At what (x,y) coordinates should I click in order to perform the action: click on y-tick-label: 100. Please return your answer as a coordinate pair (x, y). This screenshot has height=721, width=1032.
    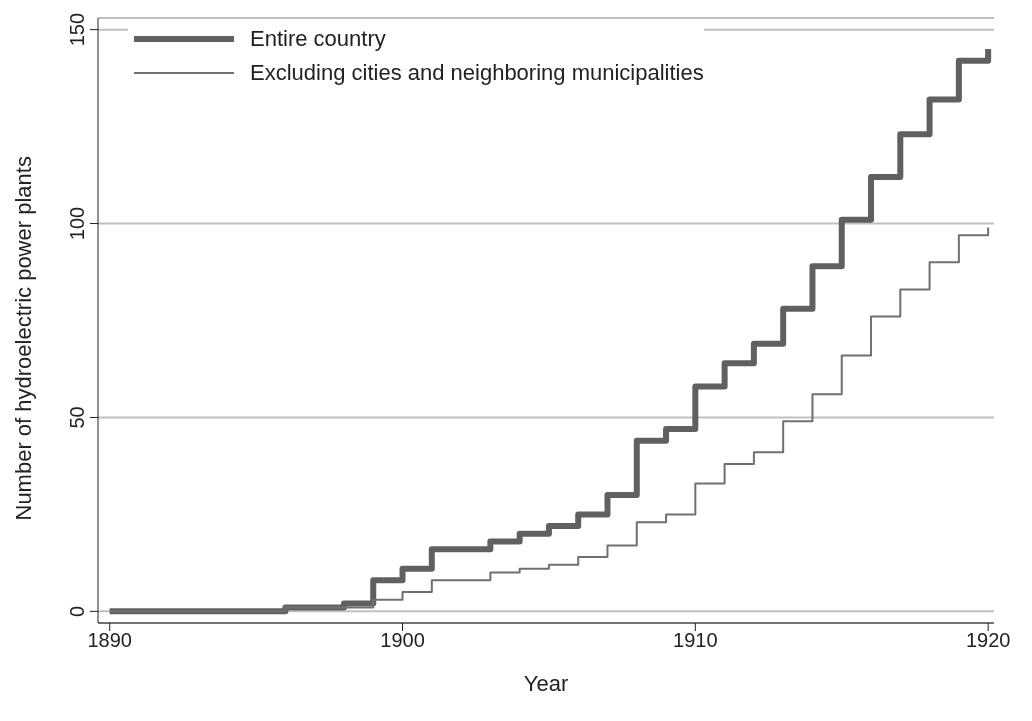
    Looking at the image, I should click on (77, 223).